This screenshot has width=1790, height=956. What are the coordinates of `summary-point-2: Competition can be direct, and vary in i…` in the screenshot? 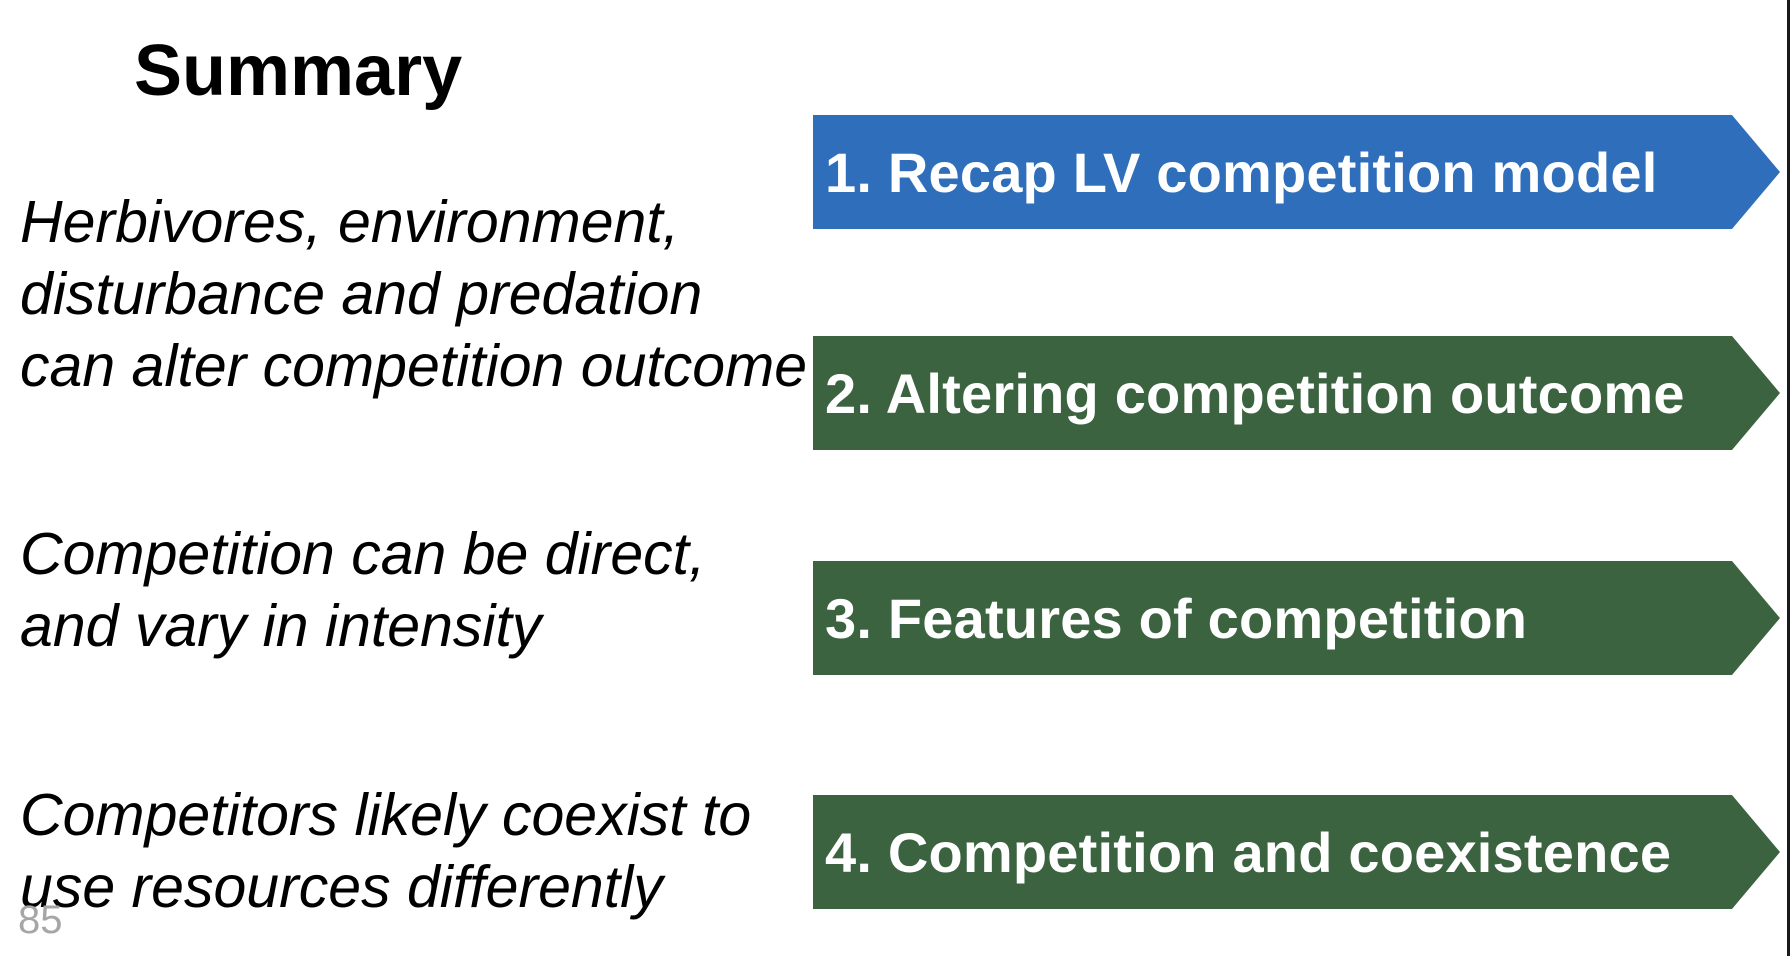 It's located at (362, 590).